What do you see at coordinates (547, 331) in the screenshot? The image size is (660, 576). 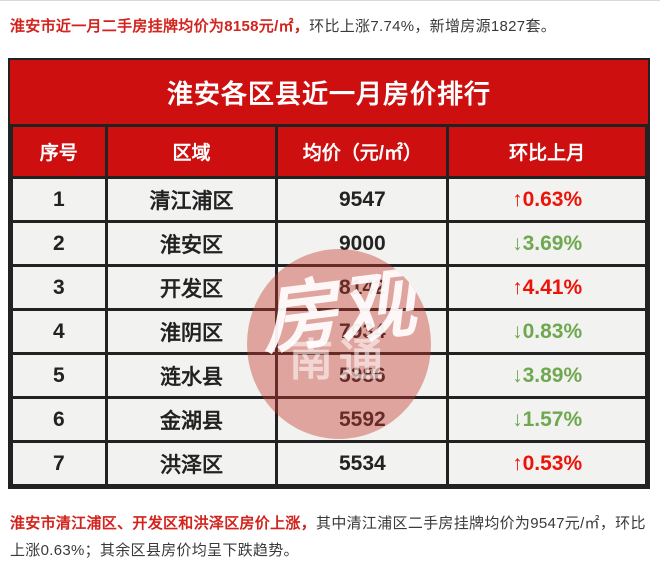 I see `change-cell: ↓0.83%` at bounding box center [547, 331].